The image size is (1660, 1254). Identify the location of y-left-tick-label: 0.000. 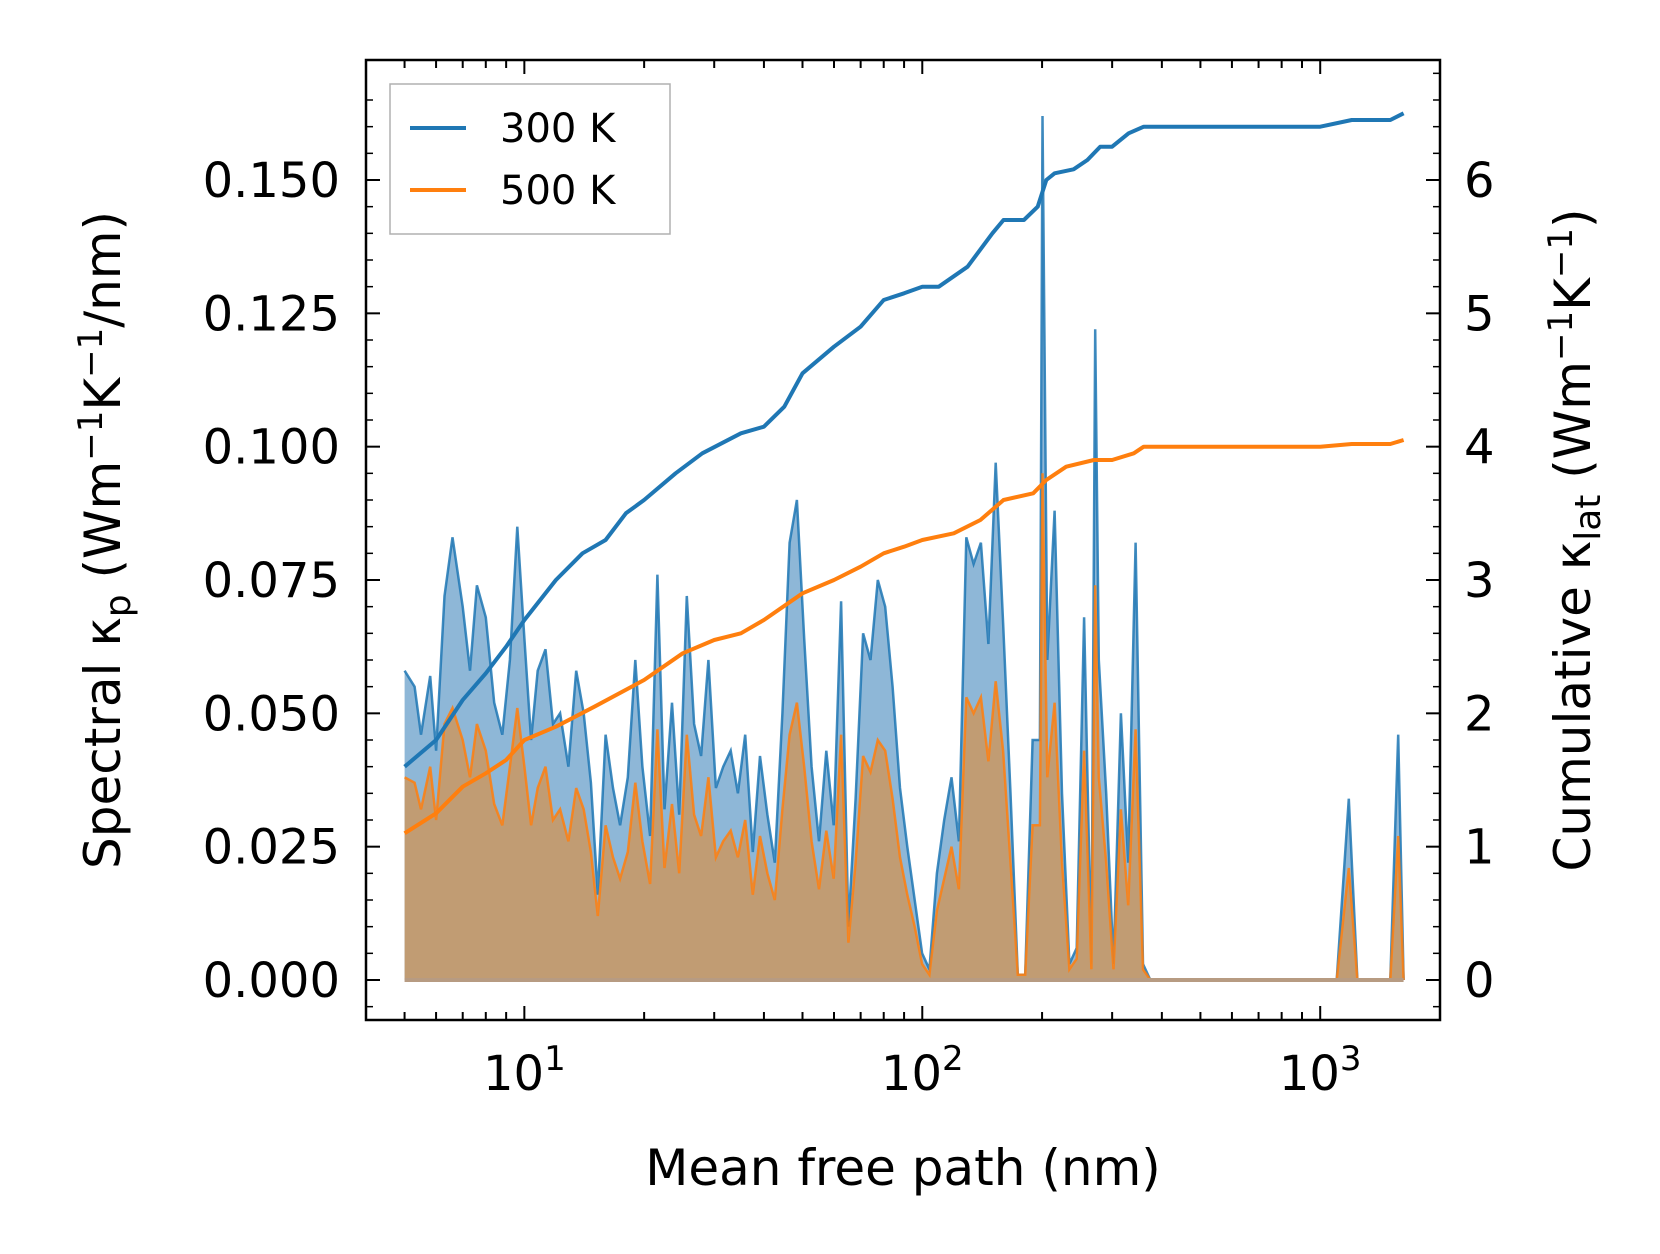
(271, 981).